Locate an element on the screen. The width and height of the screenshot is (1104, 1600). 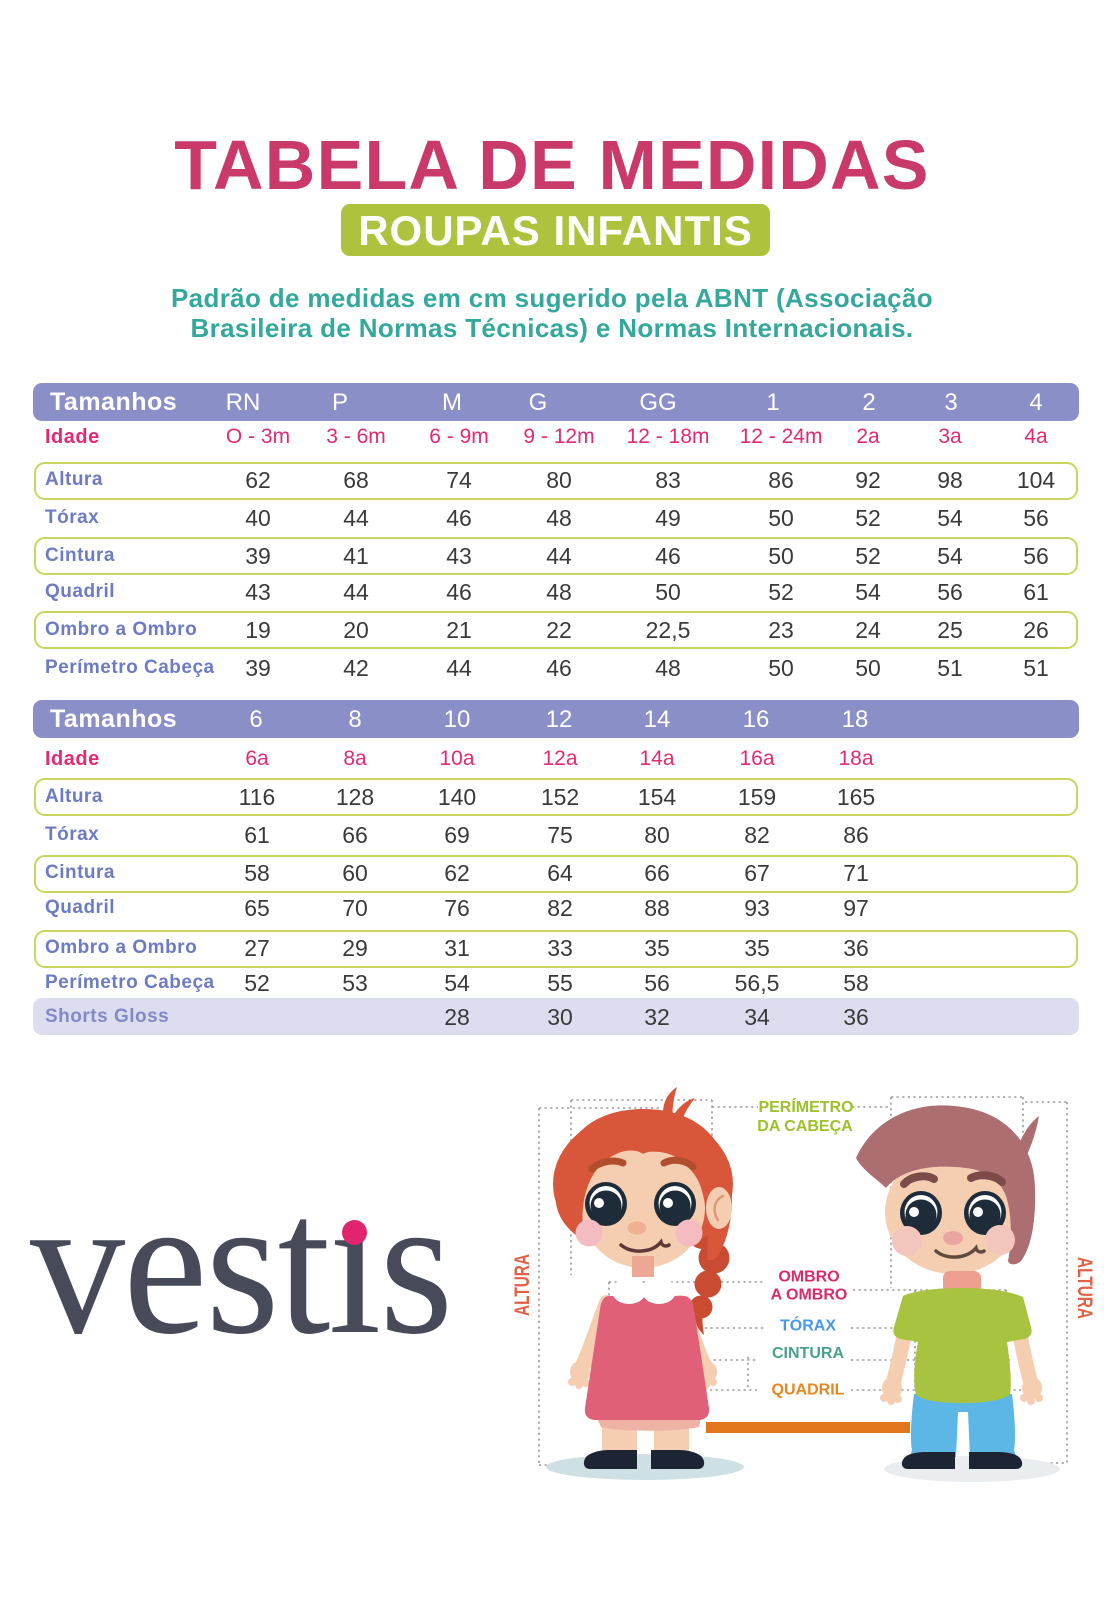
svg-text: CINTURA is located at coordinates (808, 1353).